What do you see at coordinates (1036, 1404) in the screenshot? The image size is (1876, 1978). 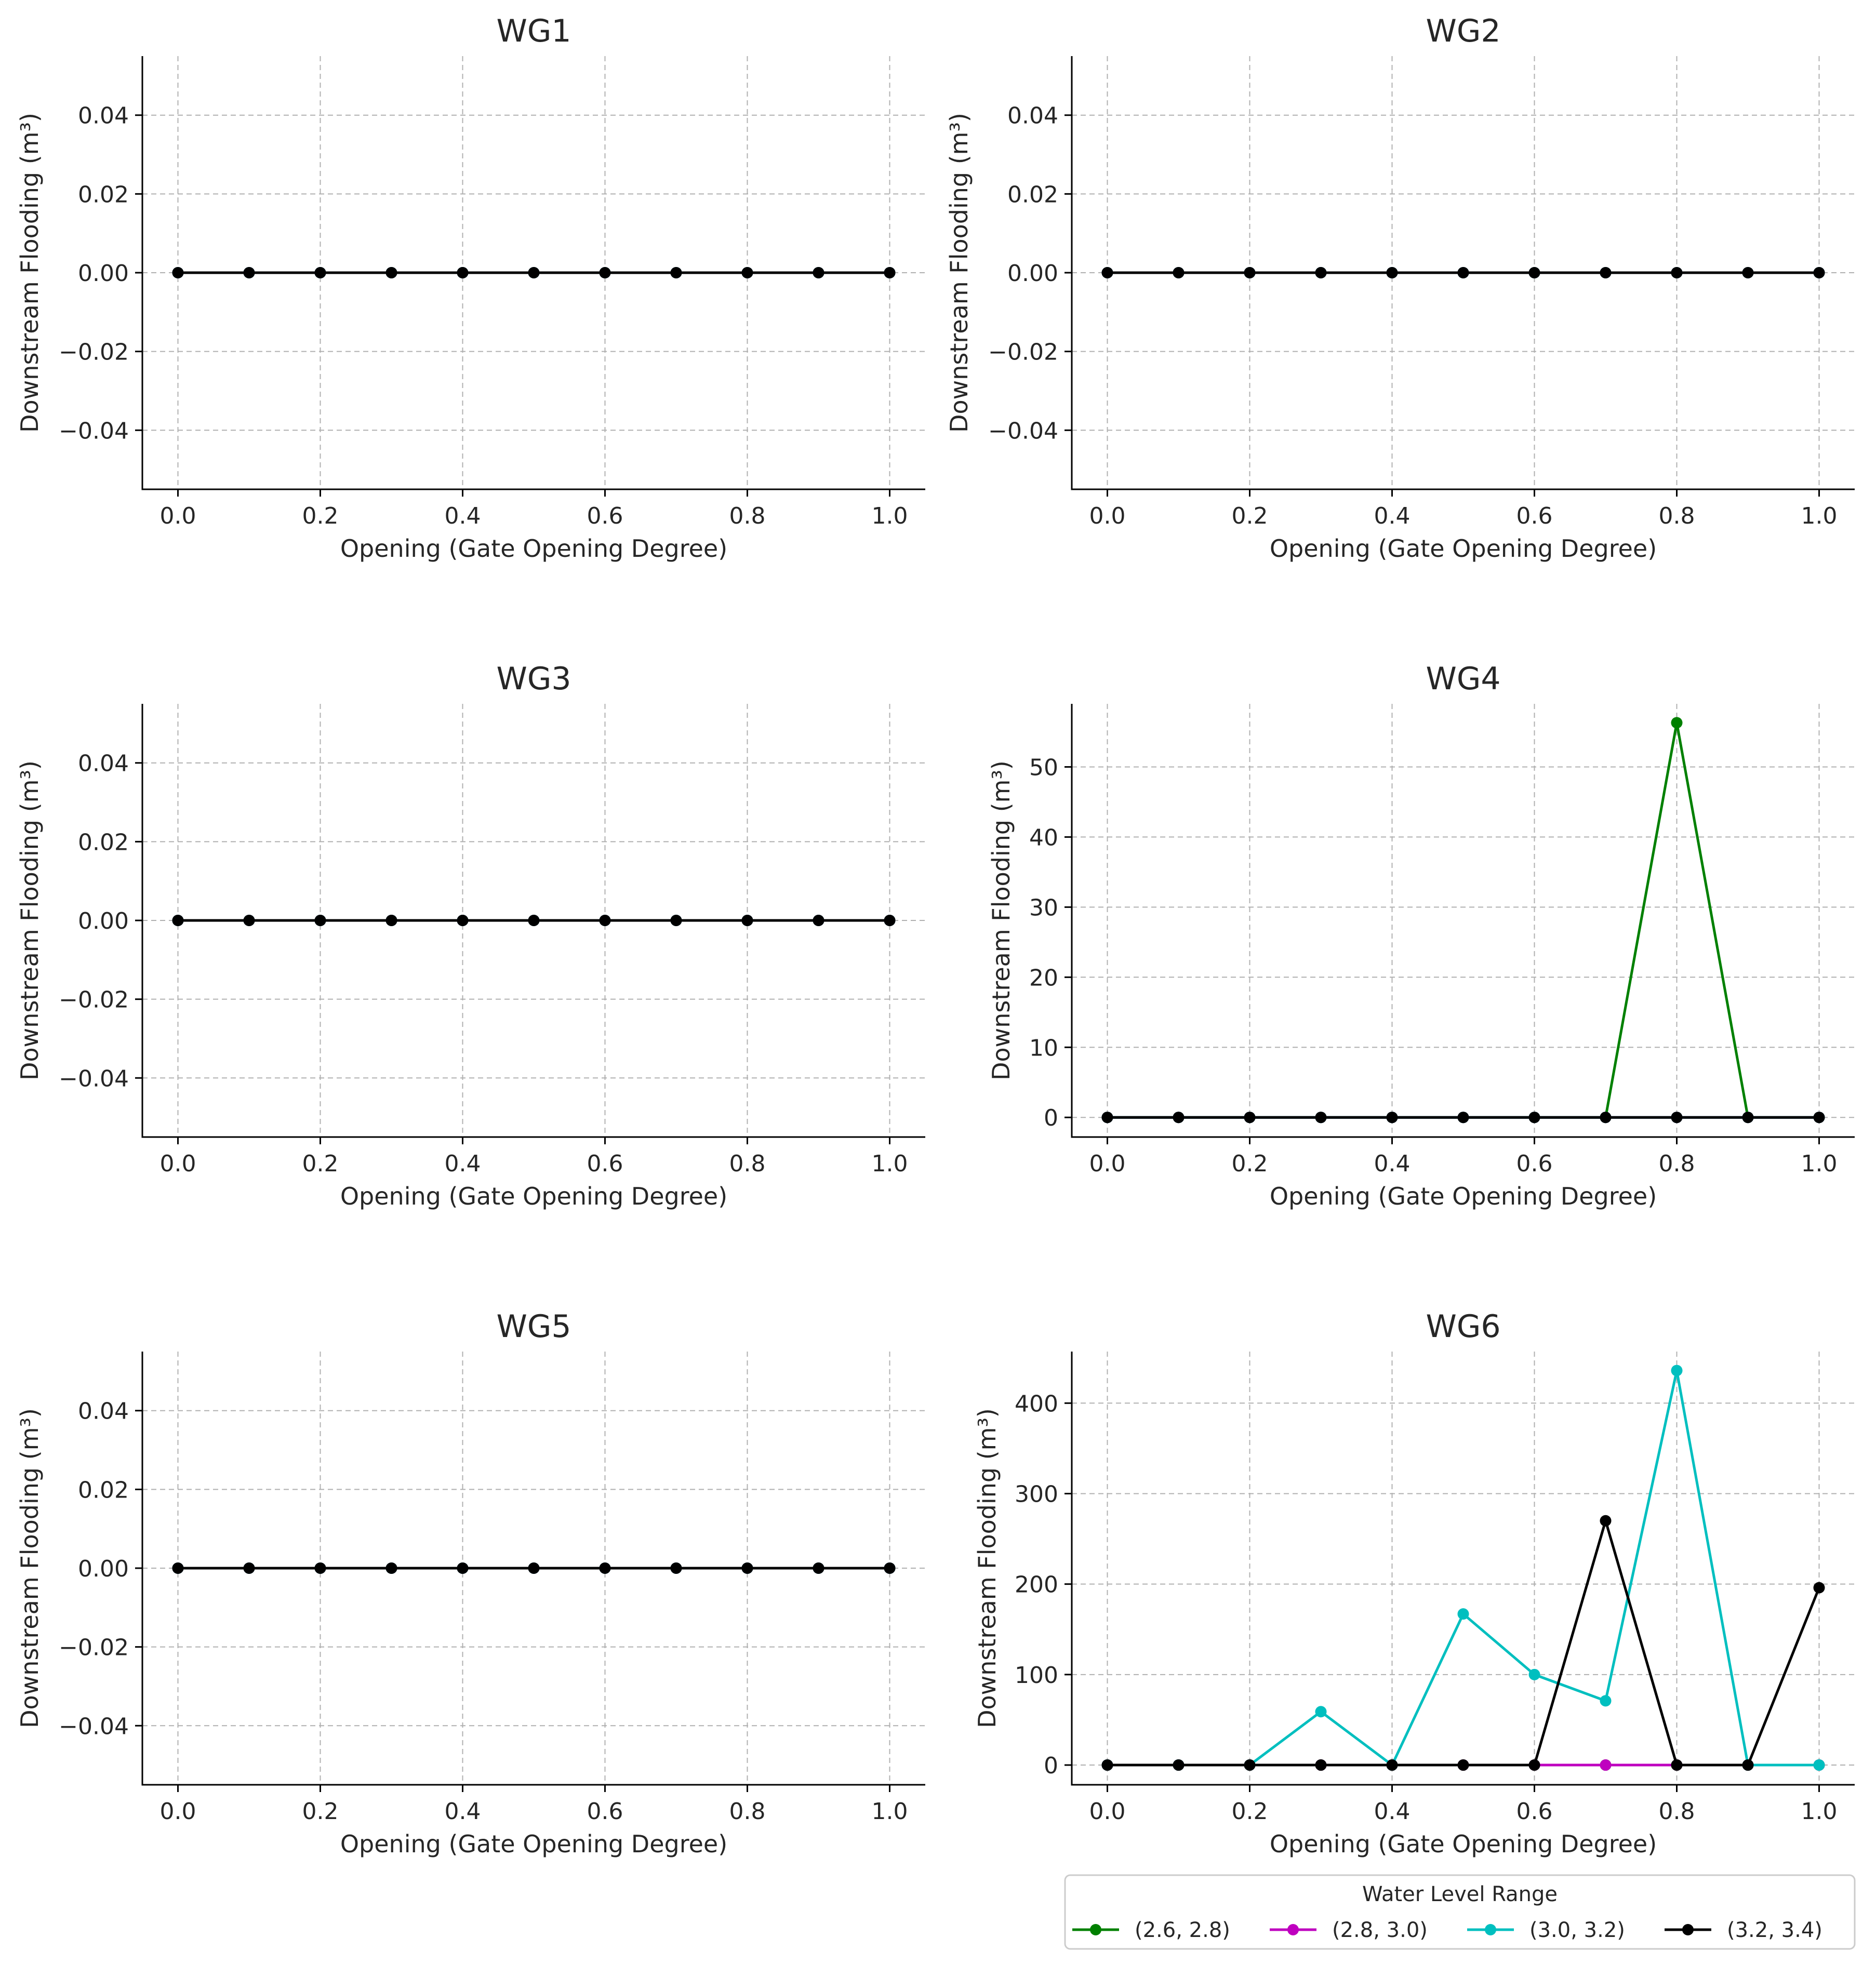 I see `y-tick-label: 400` at bounding box center [1036, 1404].